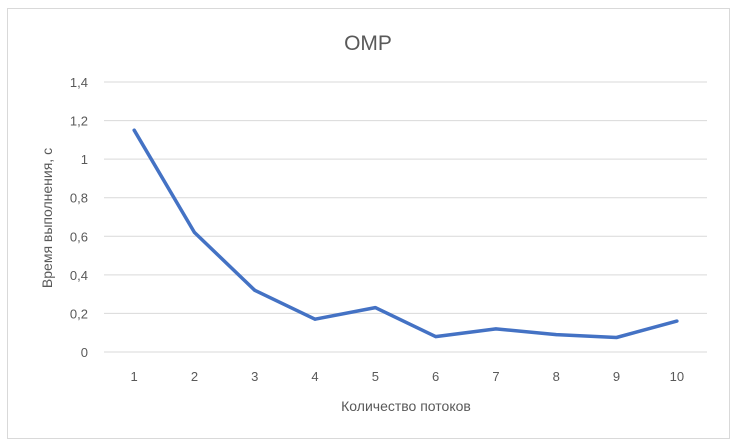 Image resolution: width=744 pixels, height=447 pixels. Describe the element at coordinates (79, 217) in the screenshot. I see `y-axis-ticks: 0 0,2 0,4 0,6 0,8 1 1,2 1,4` at that location.